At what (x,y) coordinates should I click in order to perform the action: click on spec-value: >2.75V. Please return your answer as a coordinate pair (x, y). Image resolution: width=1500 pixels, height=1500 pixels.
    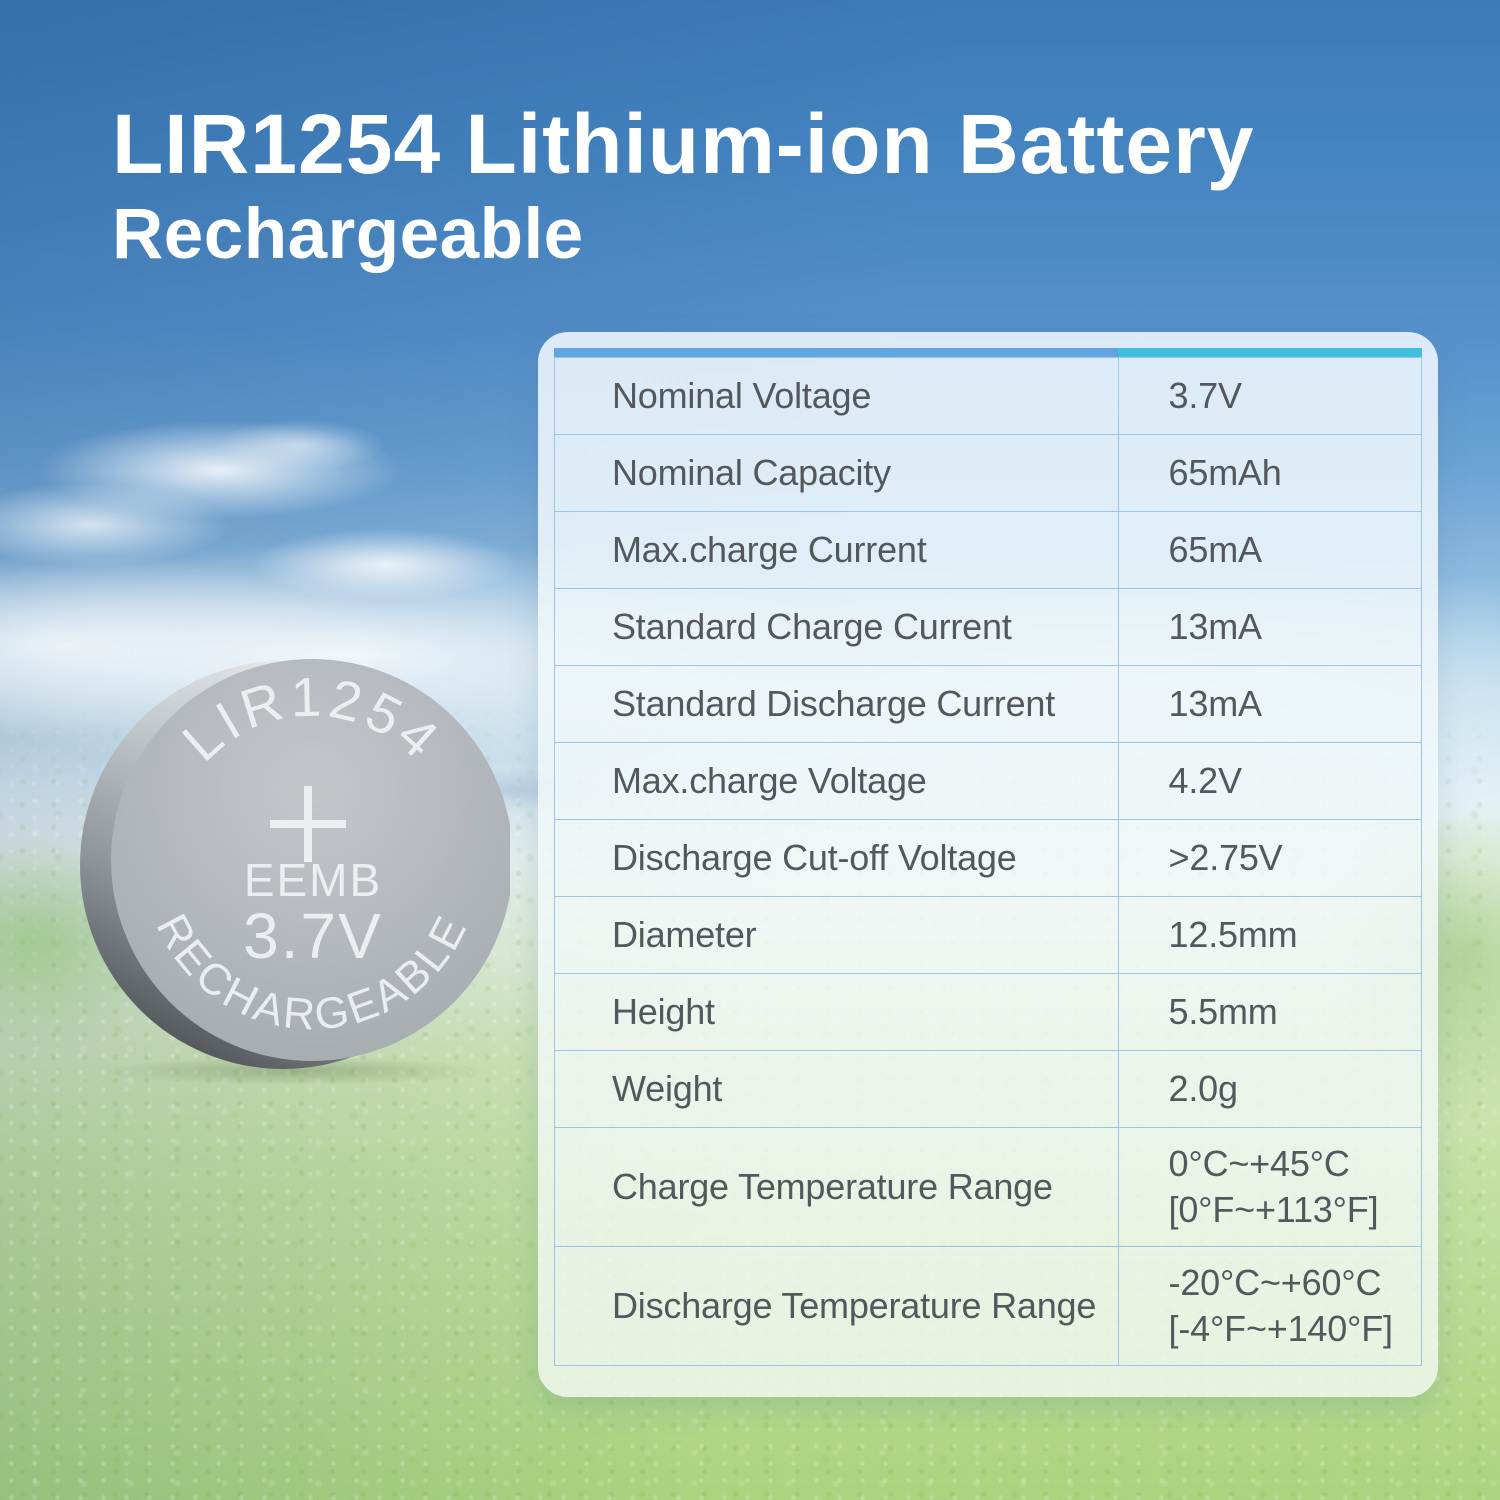
    Looking at the image, I should click on (1270, 858).